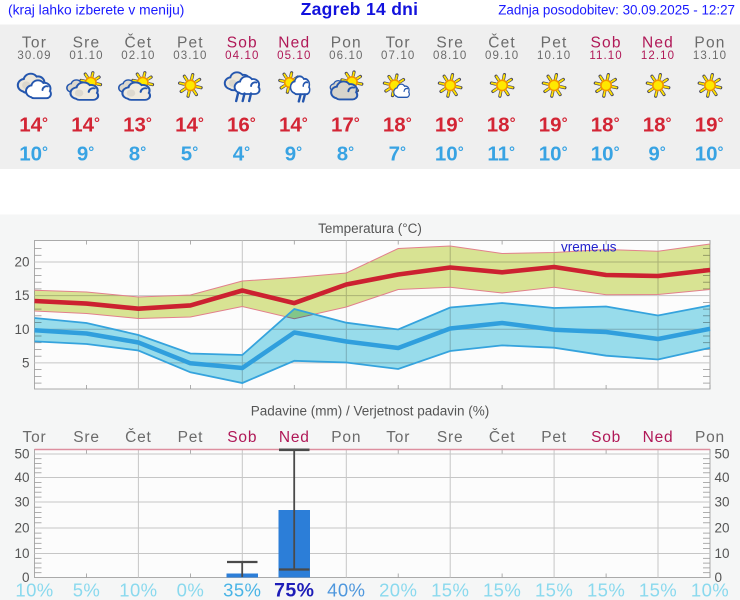 The image size is (740, 600). What do you see at coordinates (605, 56) in the screenshot?
I see `svg-text: 11.10` at bounding box center [605, 56].